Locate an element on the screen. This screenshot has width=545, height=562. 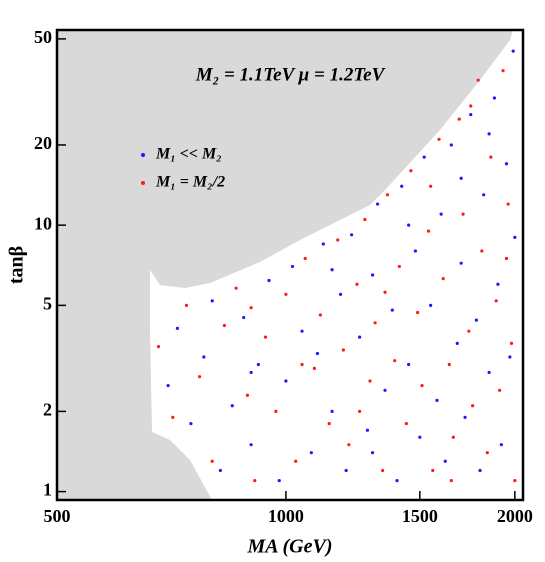
y-tick-label: 2 is located at coordinates (47, 410).